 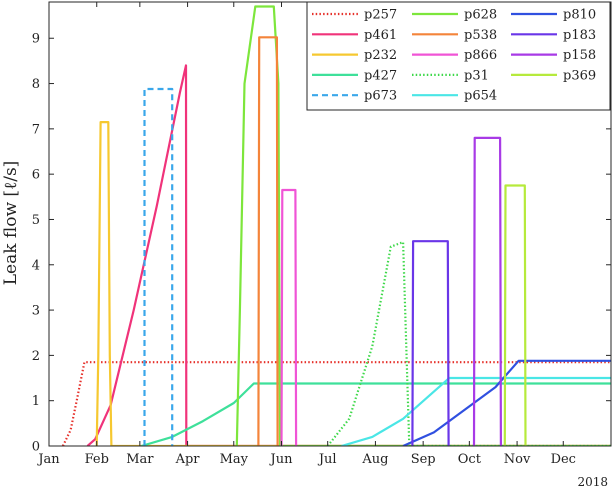 What do you see at coordinates (36, 401) in the screenshot?
I see `y-tick-label: 1` at bounding box center [36, 401].